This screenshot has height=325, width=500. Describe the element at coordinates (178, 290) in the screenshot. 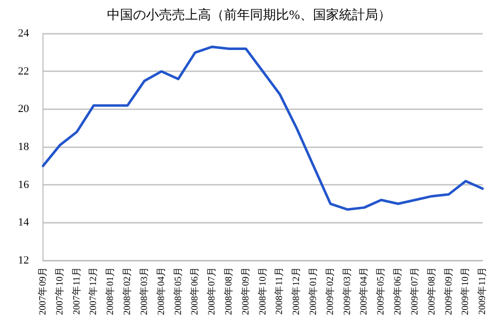

I see `x-tick-label: 2008年05月` at that location.